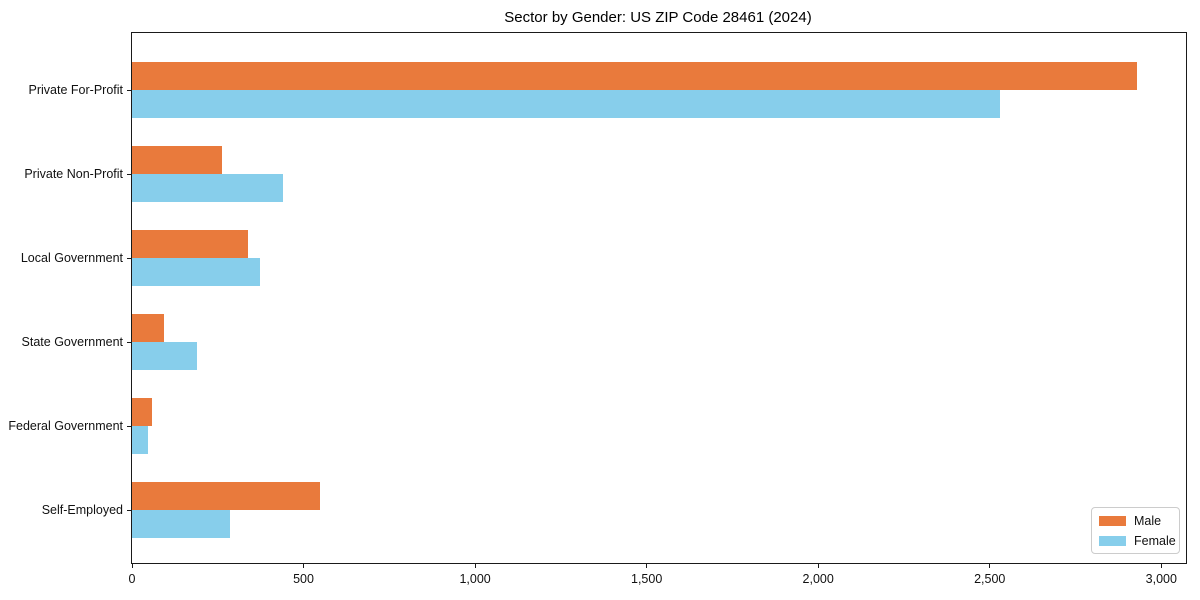  What do you see at coordinates (75, 90) in the screenshot?
I see `y-tick-label: Private For-Profit` at bounding box center [75, 90].